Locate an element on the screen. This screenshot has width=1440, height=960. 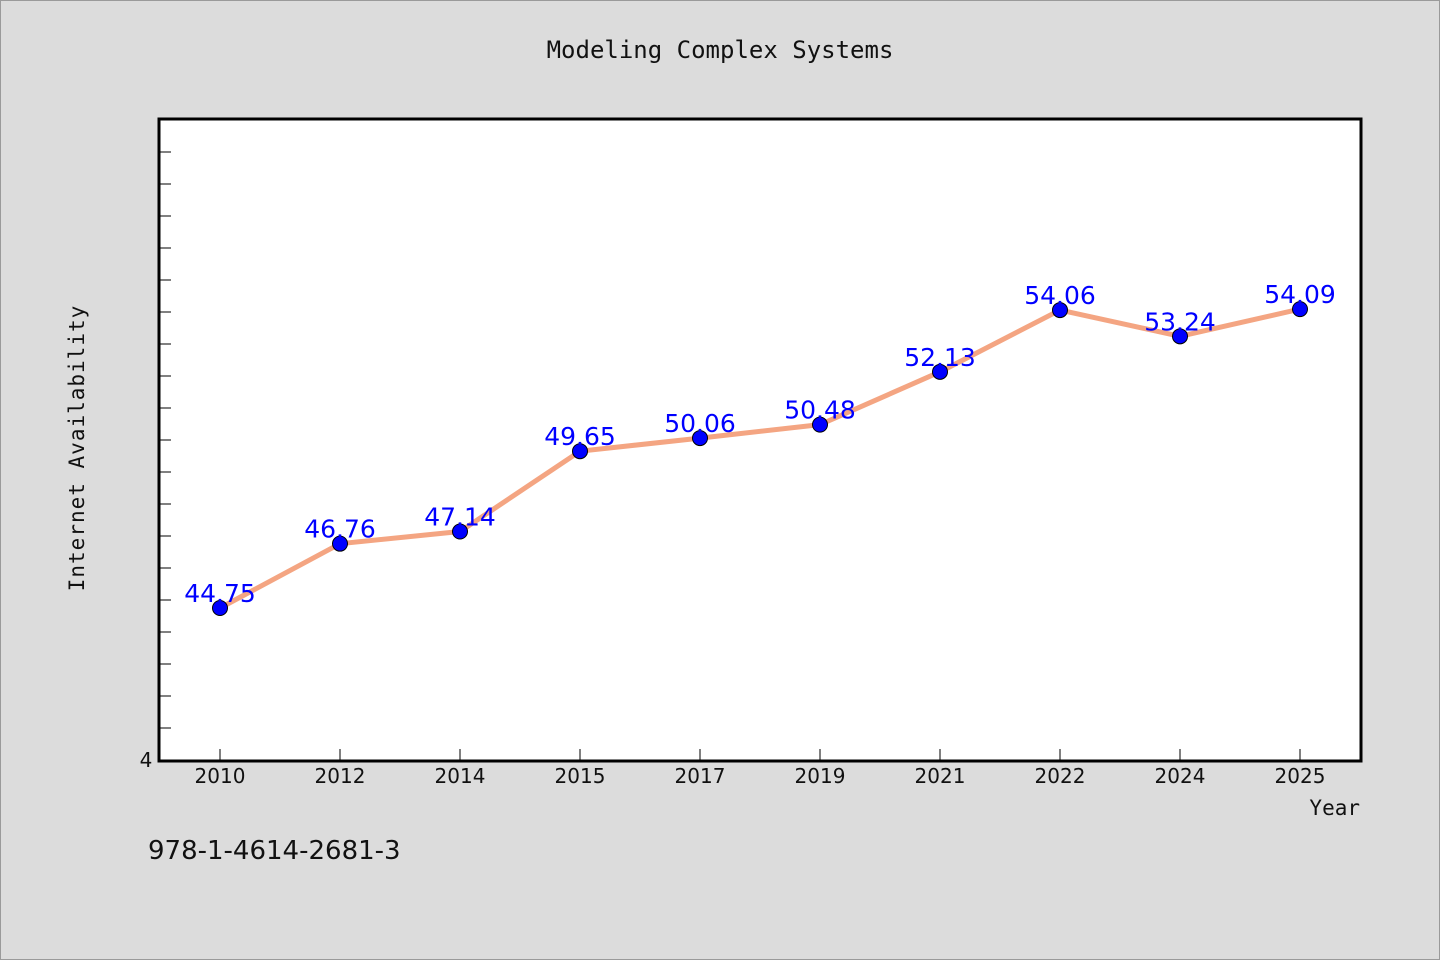
x-tick-label: 2012 is located at coordinates (340, 776).